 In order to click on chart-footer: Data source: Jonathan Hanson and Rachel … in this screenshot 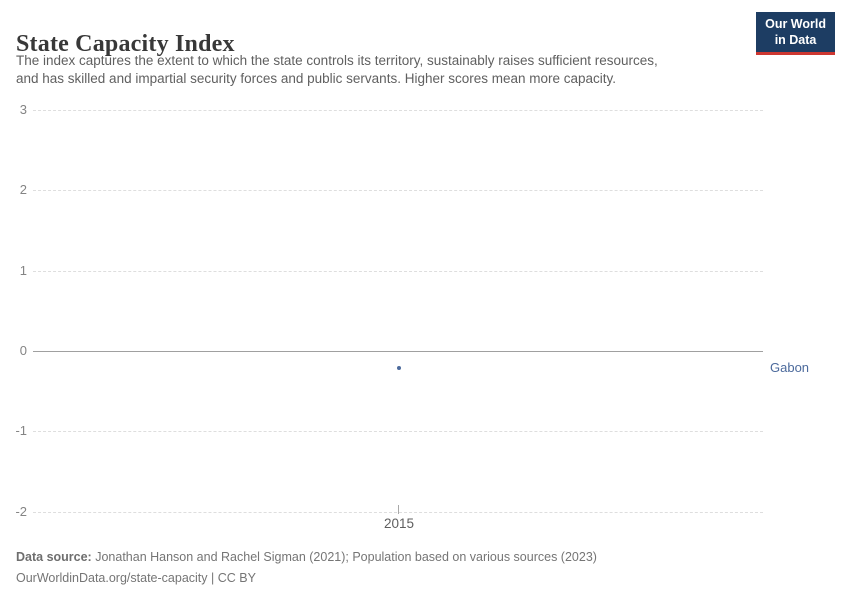, I will do `click(306, 567)`.